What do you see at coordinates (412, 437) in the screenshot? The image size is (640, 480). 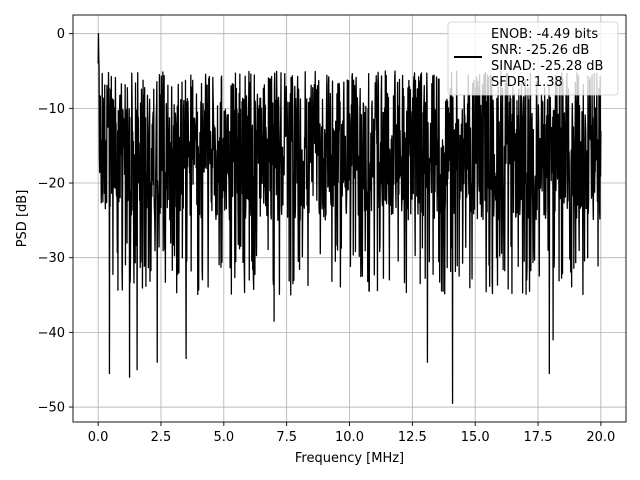 I see `x-tick-label: 12.5` at bounding box center [412, 437].